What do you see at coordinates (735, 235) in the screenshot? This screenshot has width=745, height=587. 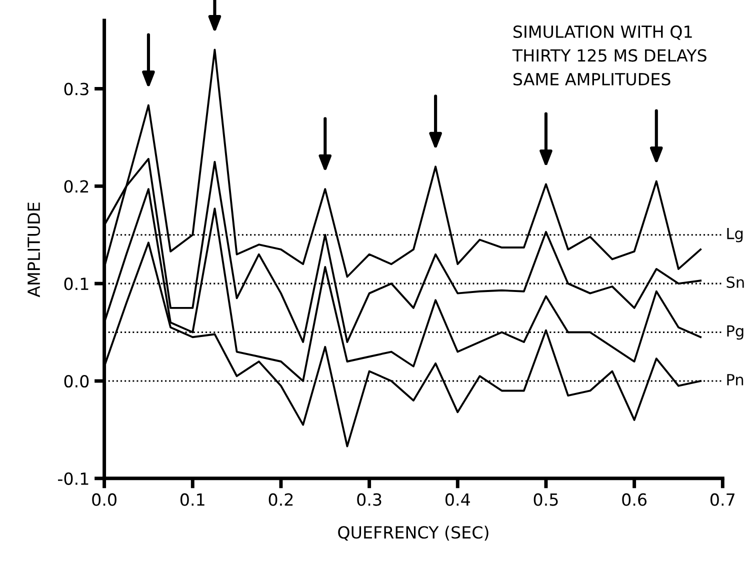 I see `series-label: Lg` at bounding box center [735, 235].